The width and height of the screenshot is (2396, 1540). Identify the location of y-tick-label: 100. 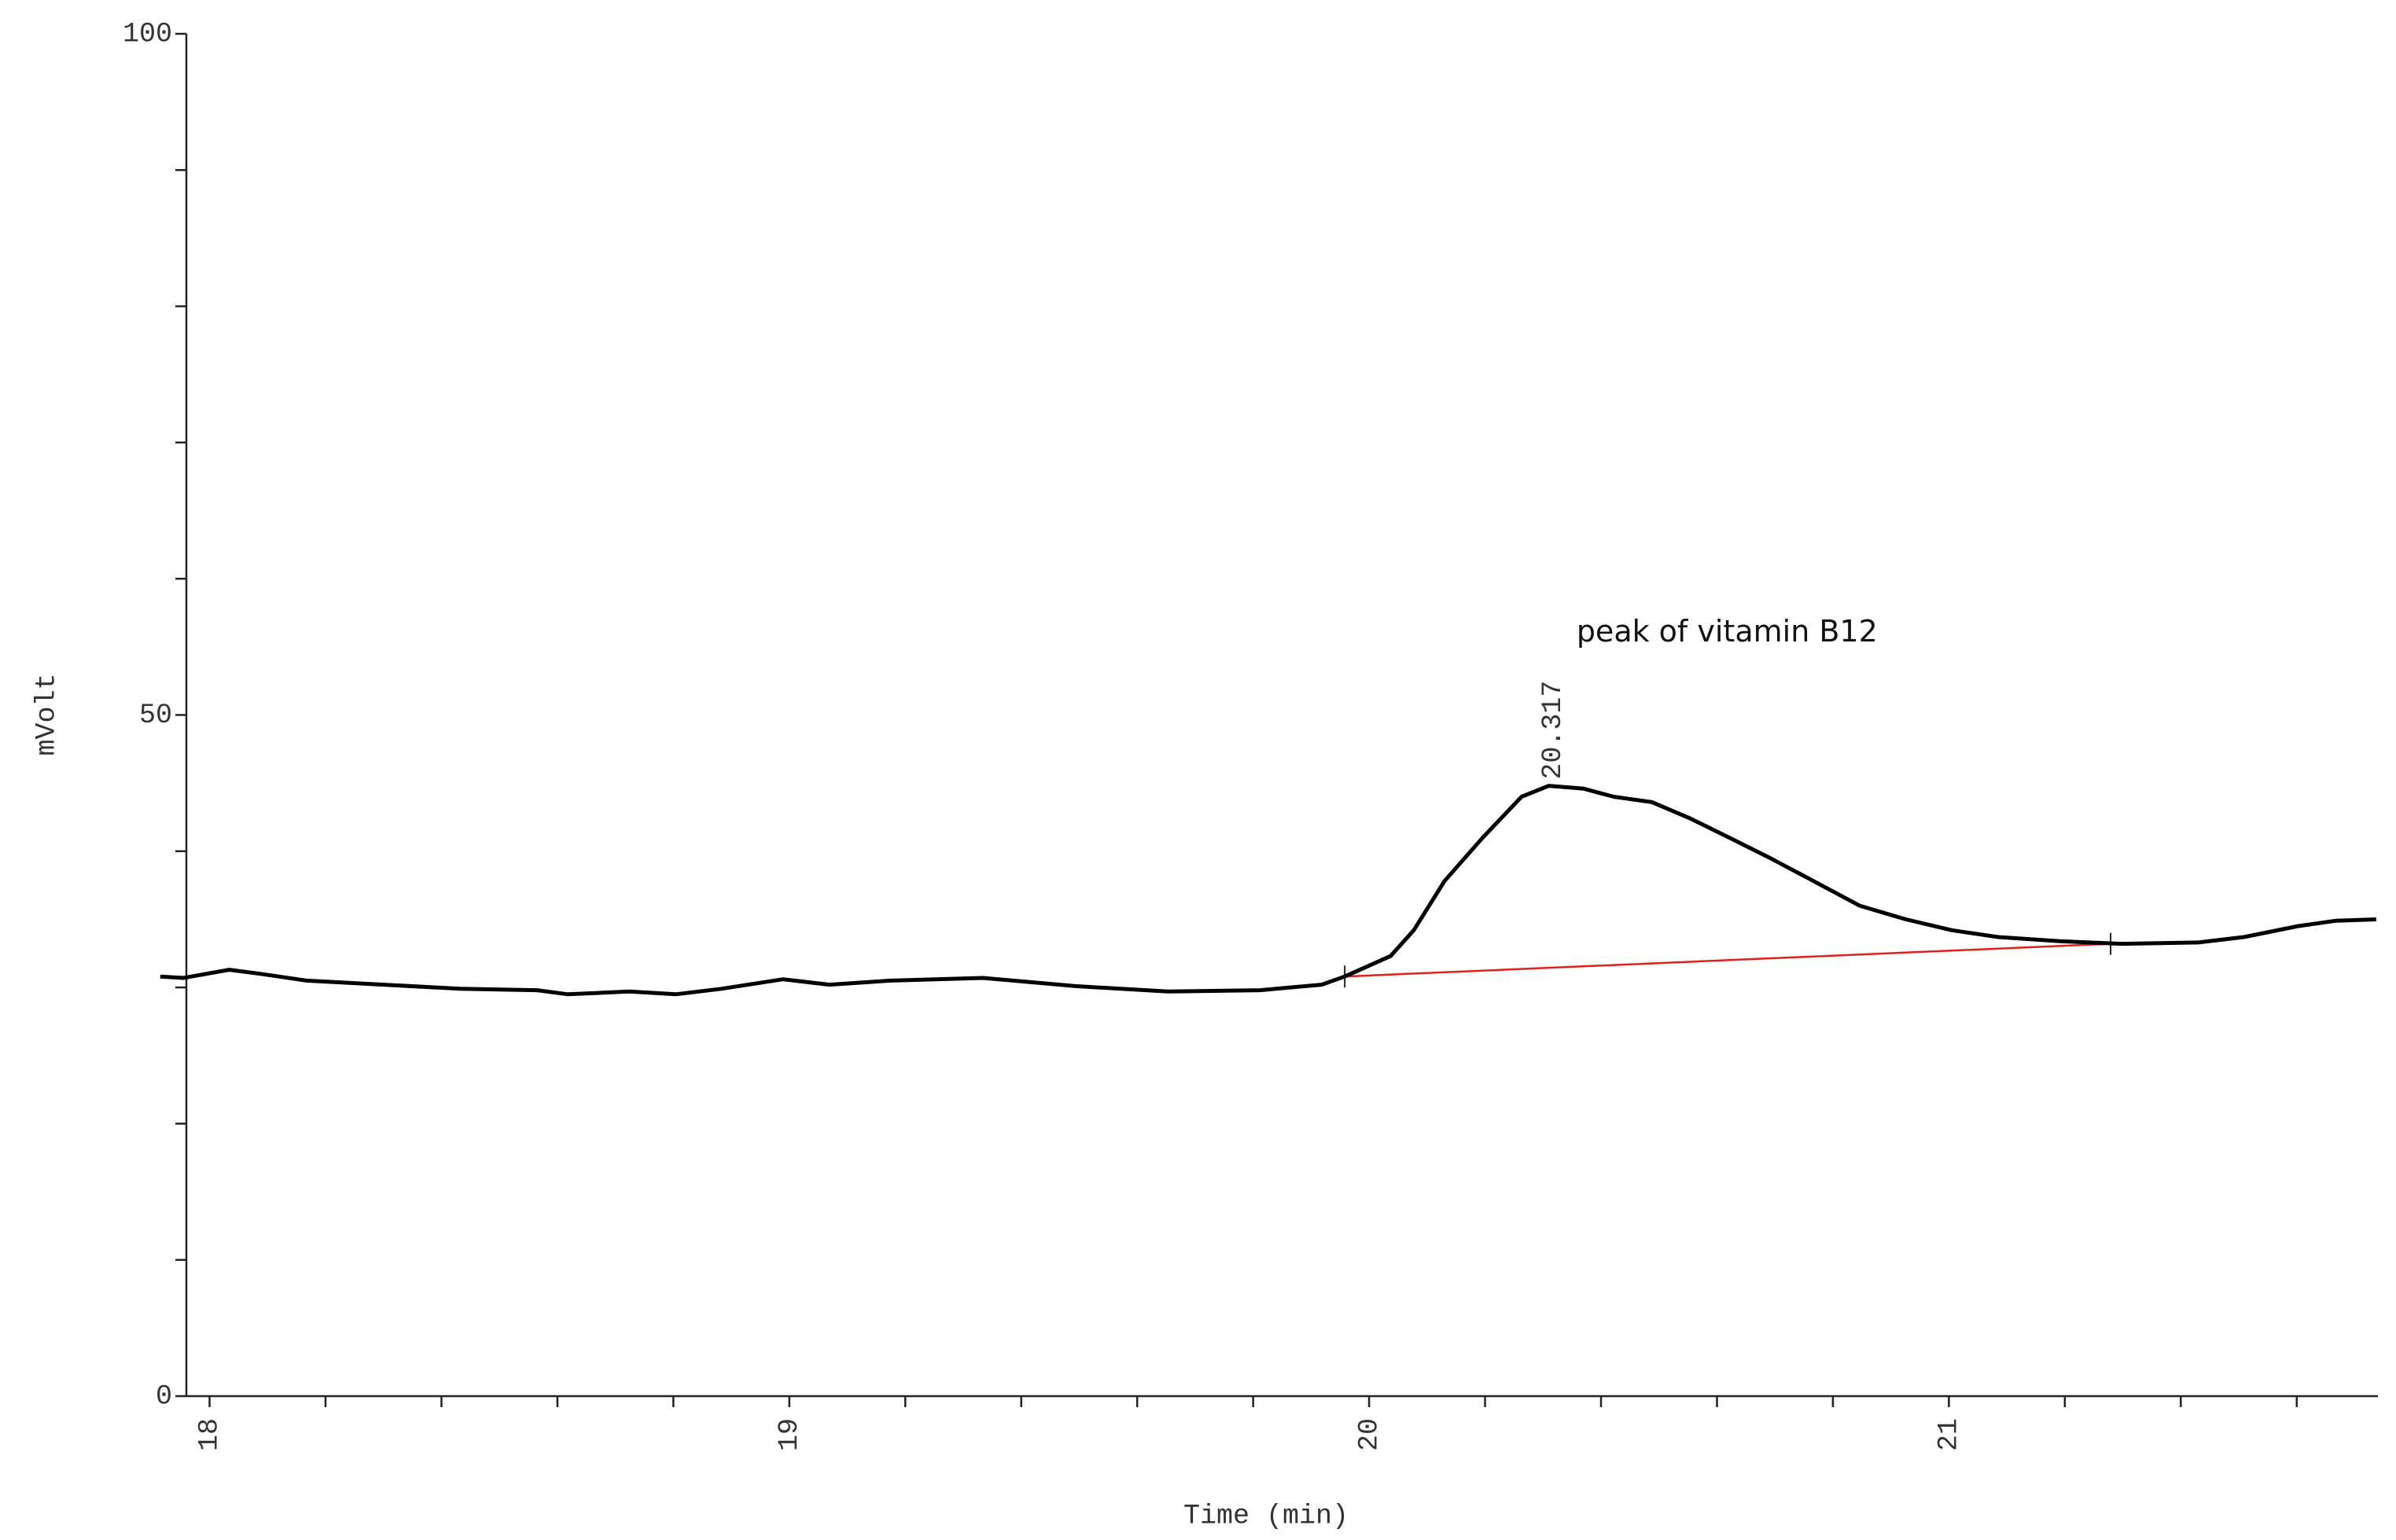
(147, 34).